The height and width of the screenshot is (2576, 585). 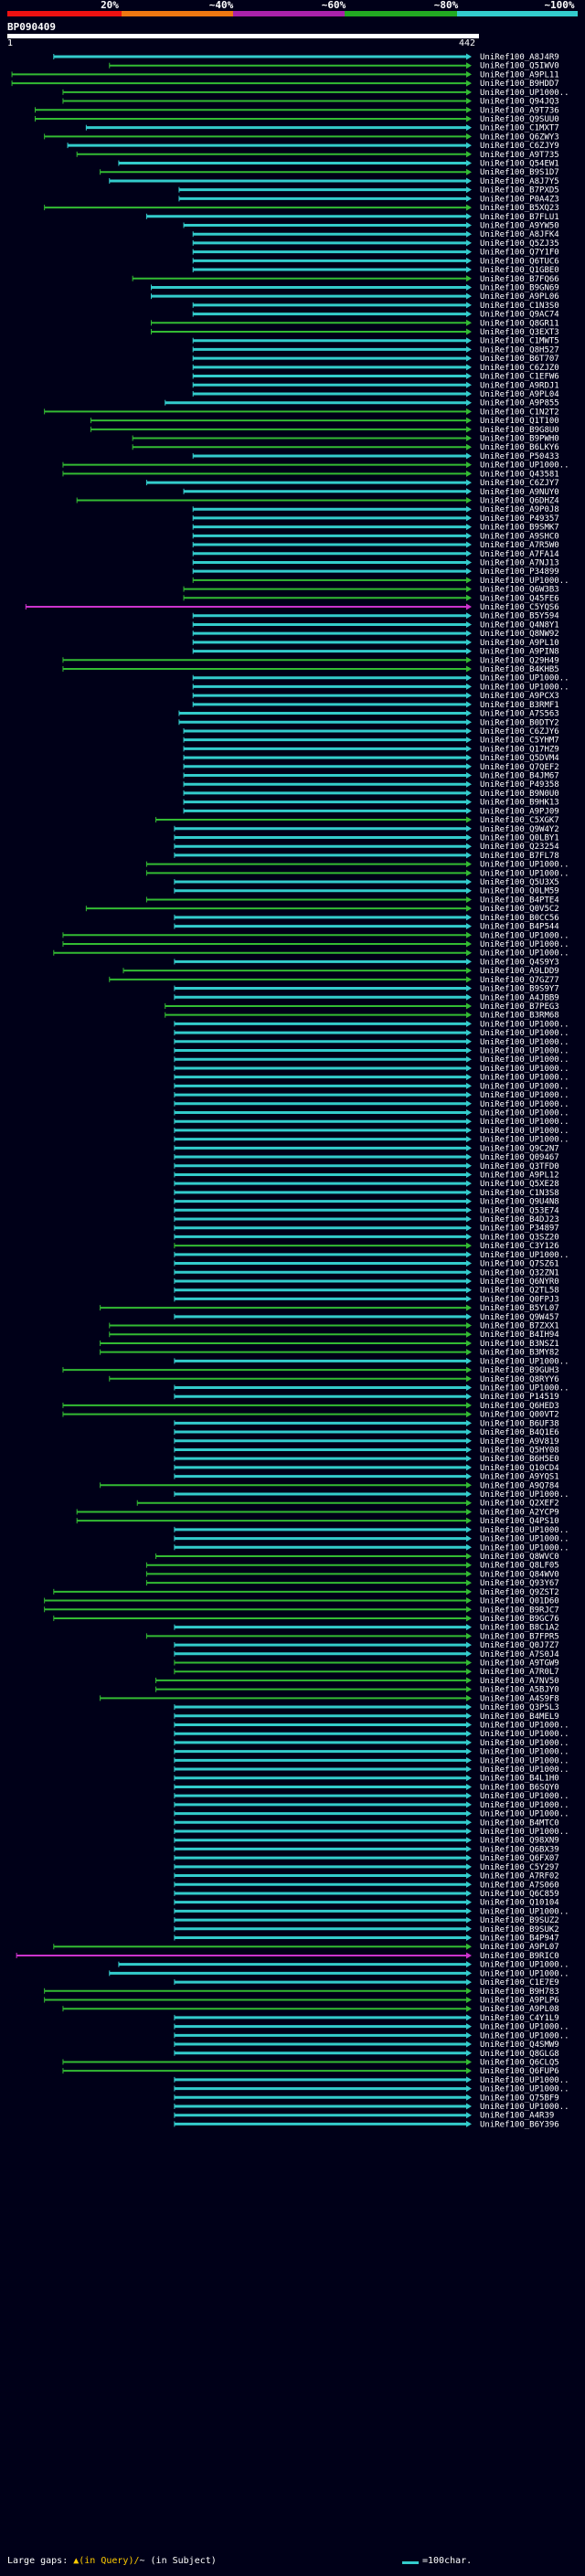 I want to click on hit-row: UniRef100_B9GC76, so click(x=306, y=1619).